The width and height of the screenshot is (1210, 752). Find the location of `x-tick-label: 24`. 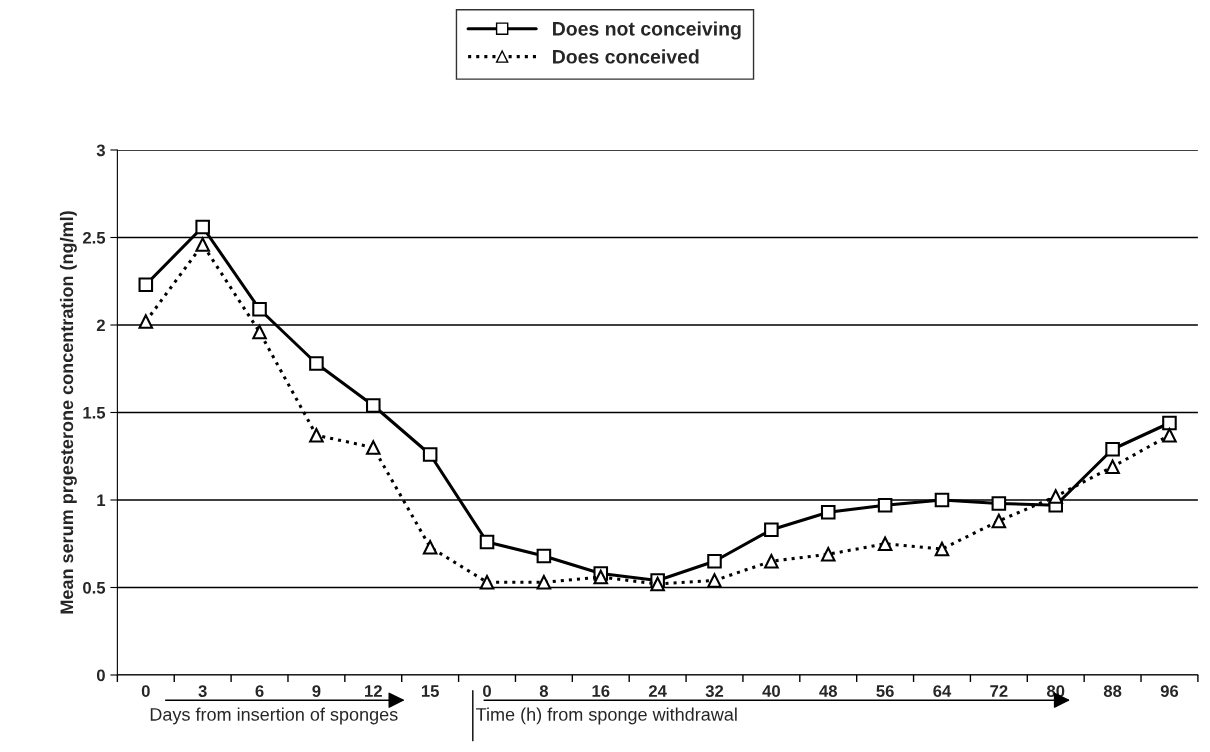

x-tick-label: 24 is located at coordinates (657, 691).